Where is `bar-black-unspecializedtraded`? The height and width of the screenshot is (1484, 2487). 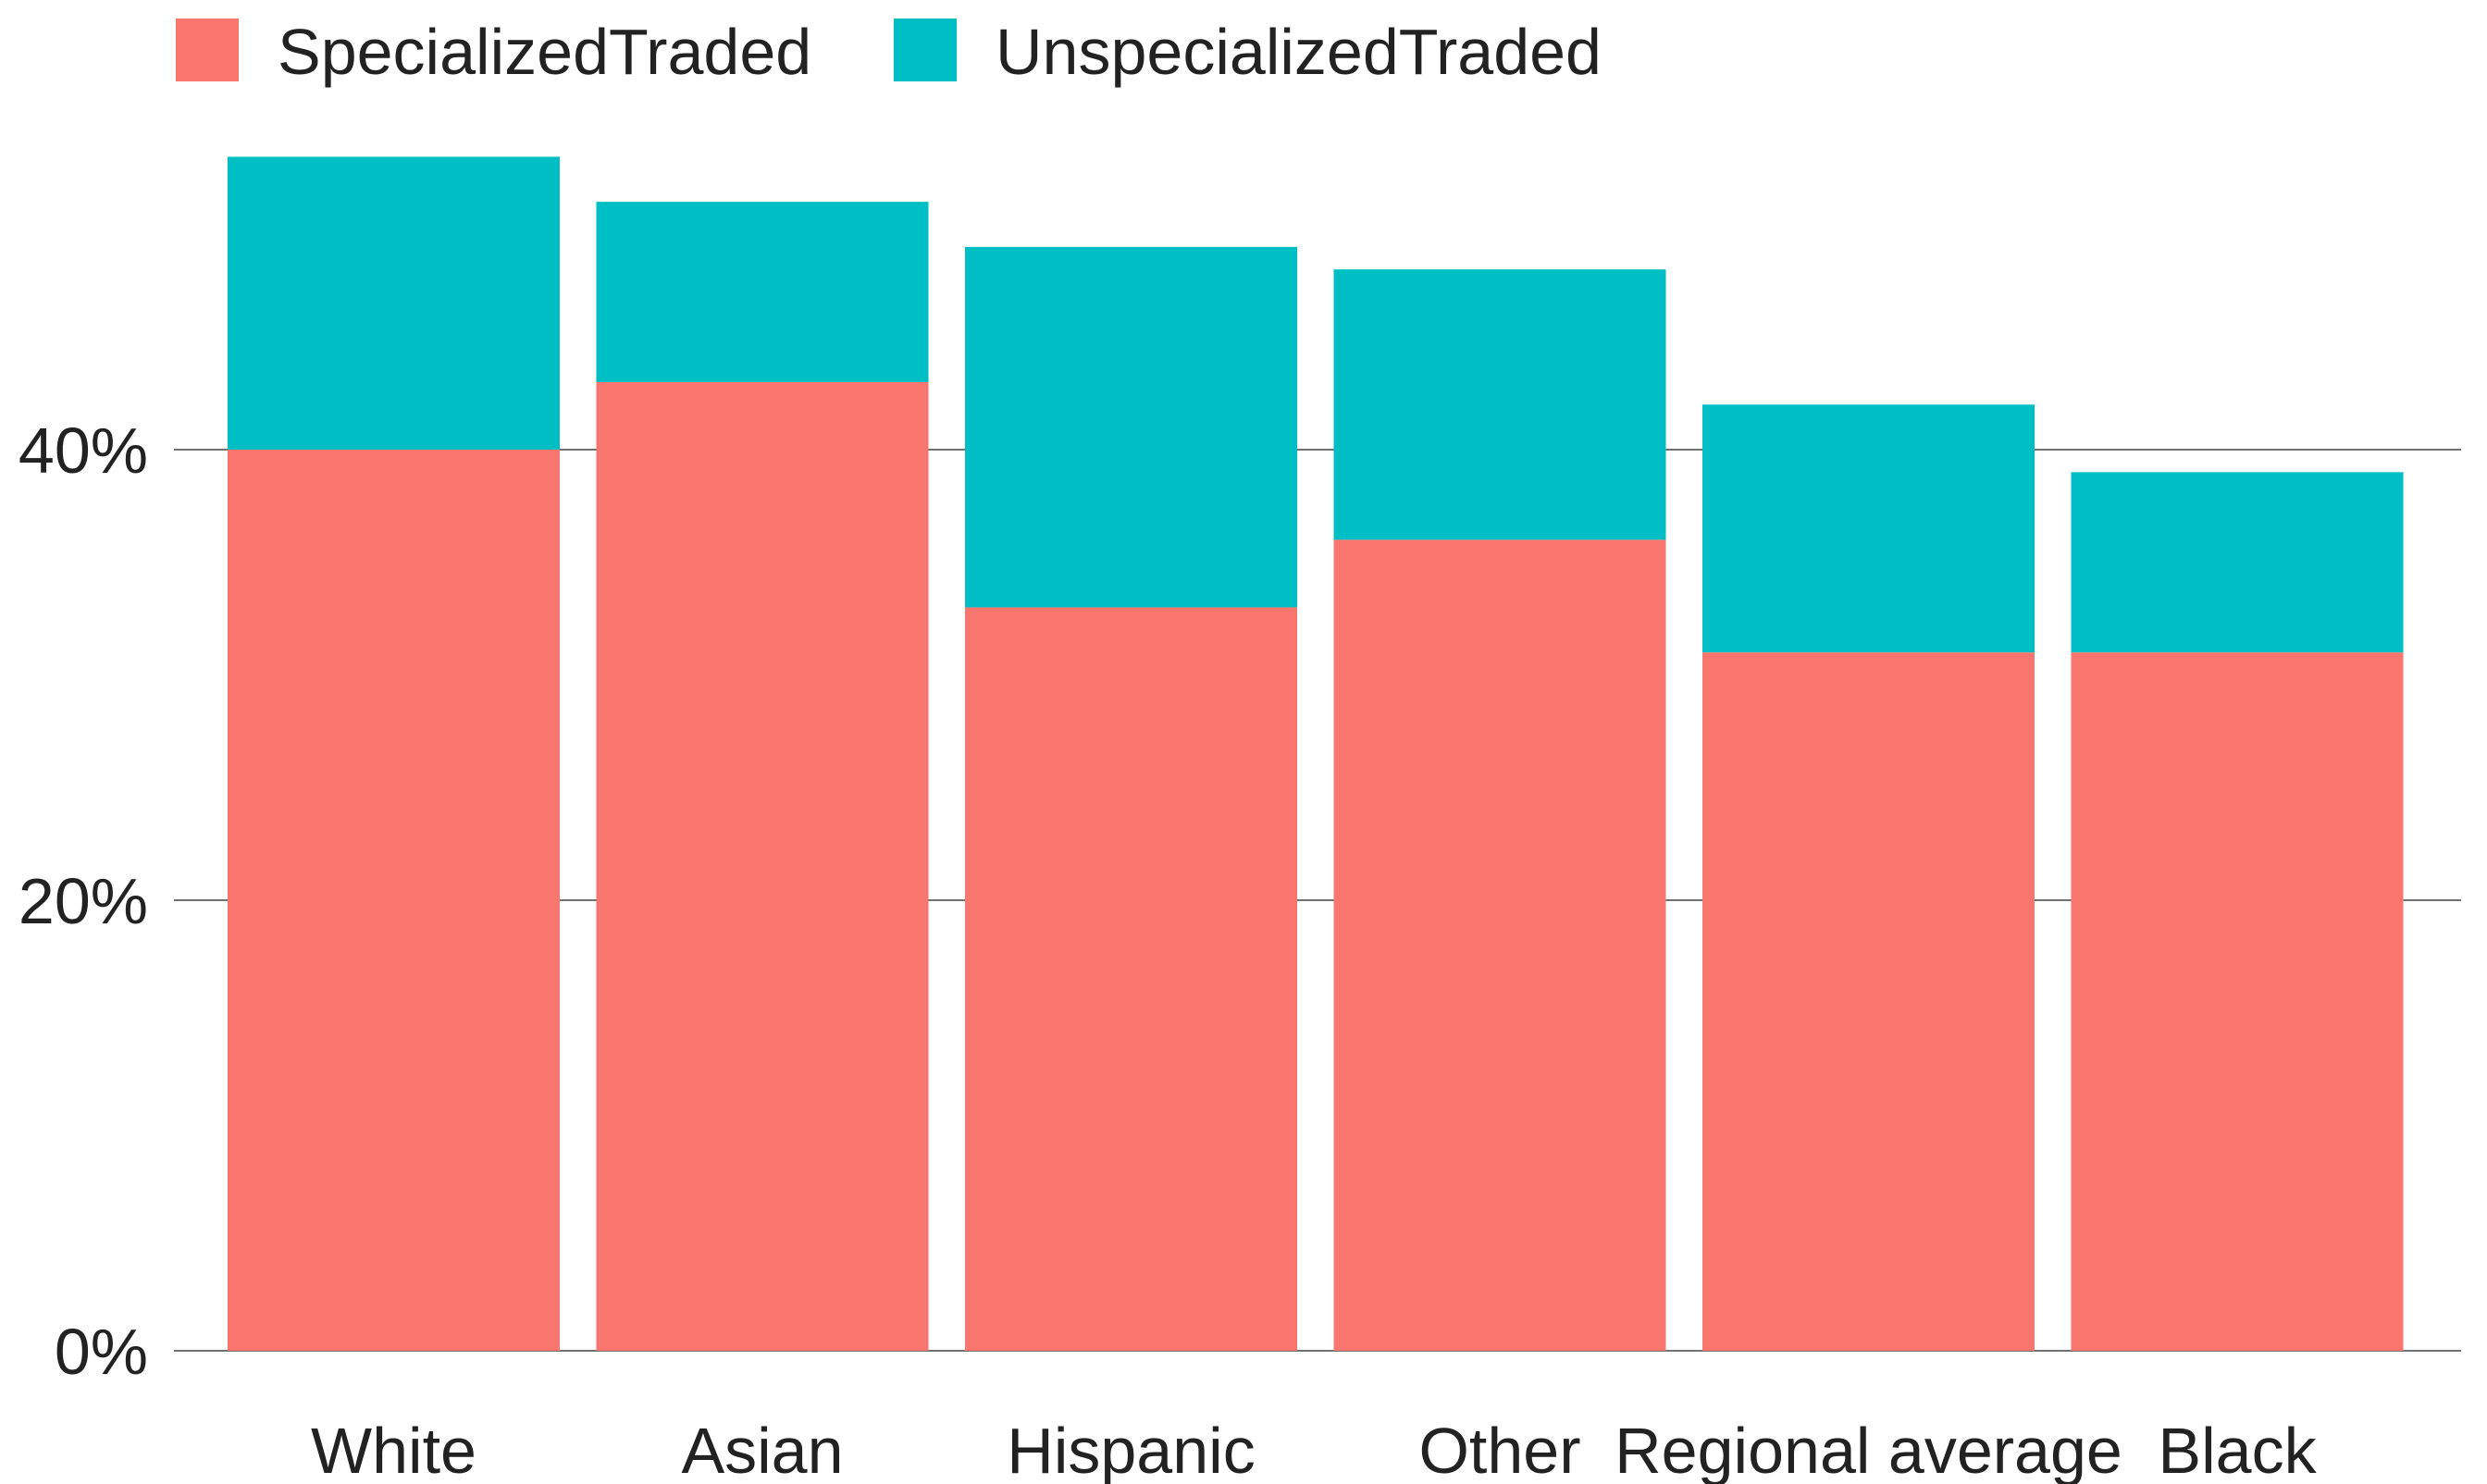
bar-black-unspecializedtraded is located at coordinates (2237, 562).